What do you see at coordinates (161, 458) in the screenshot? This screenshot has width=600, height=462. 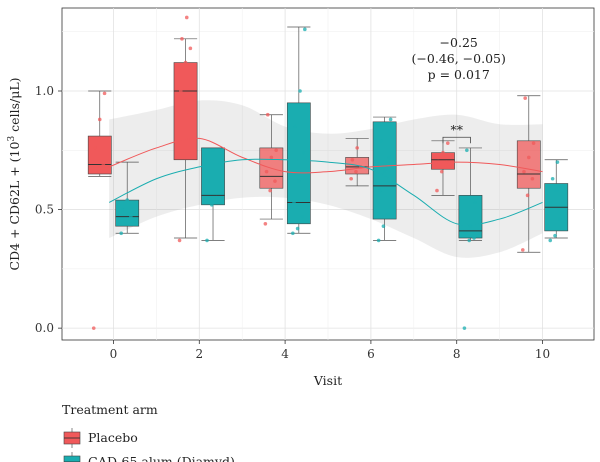 I see `legend-label-diamyd: GAD-65 alum (Diamyd)` at bounding box center [161, 458].